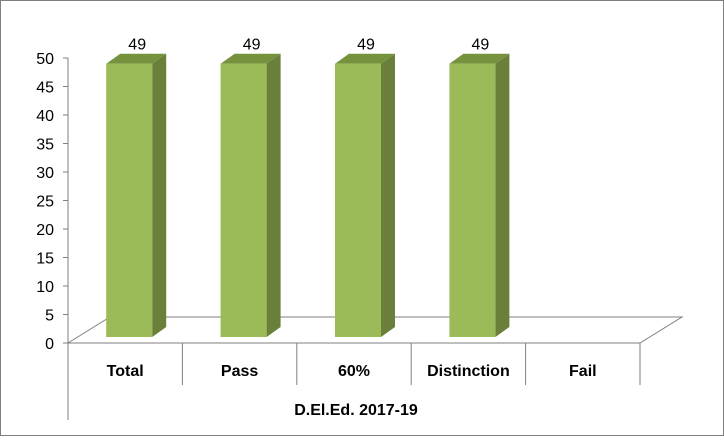 The image size is (724, 441). I want to click on y-tick-label: 30, so click(45, 173).